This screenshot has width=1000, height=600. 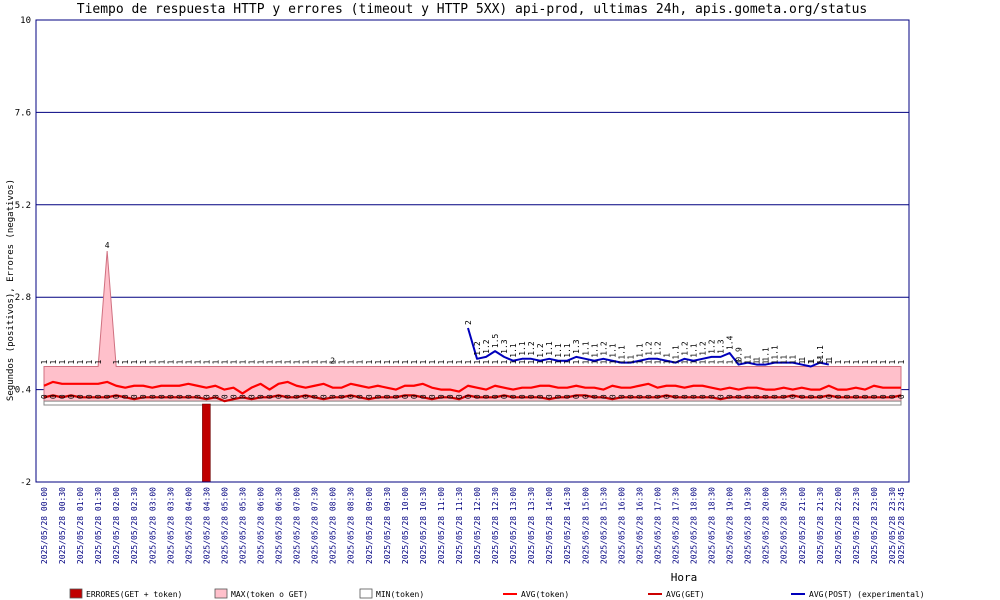 What do you see at coordinates (206, 443) in the screenshot?
I see `error-bar` at bounding box center [206, 443].